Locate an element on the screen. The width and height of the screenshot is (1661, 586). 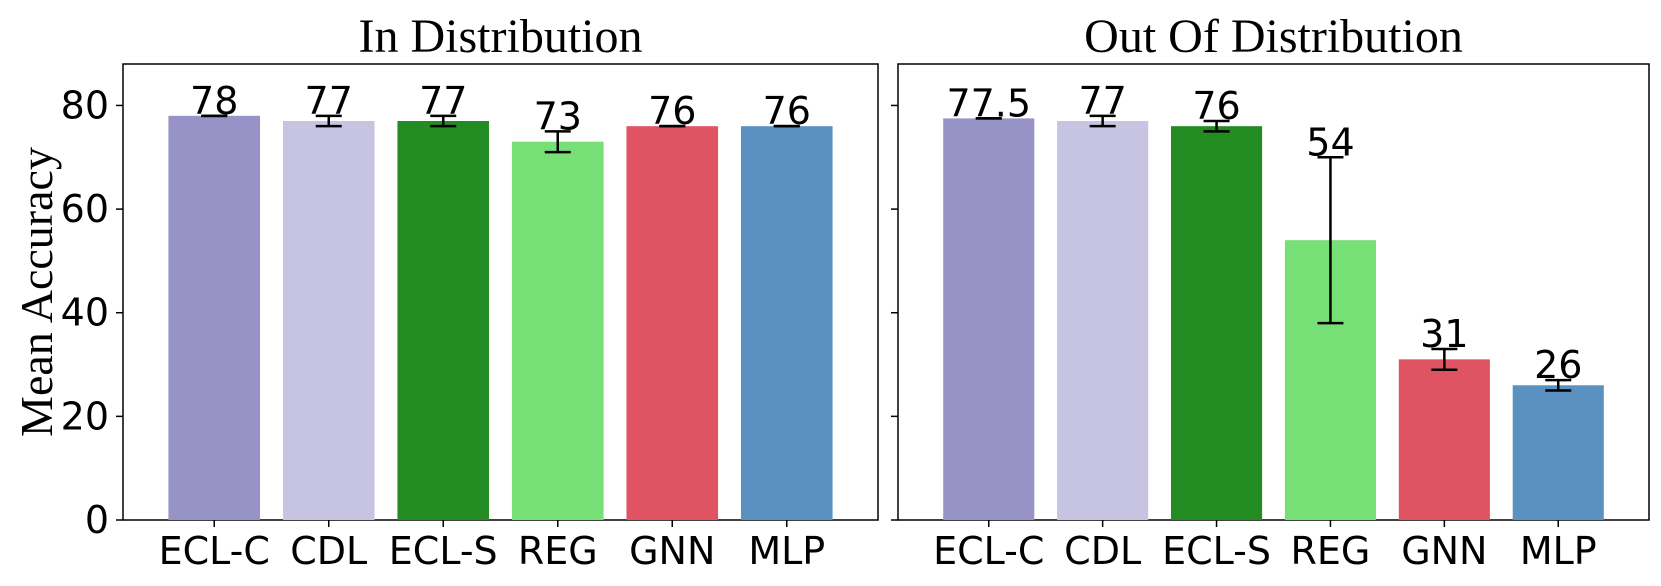
data-label: 54 is located at coordinates (1330, 142).